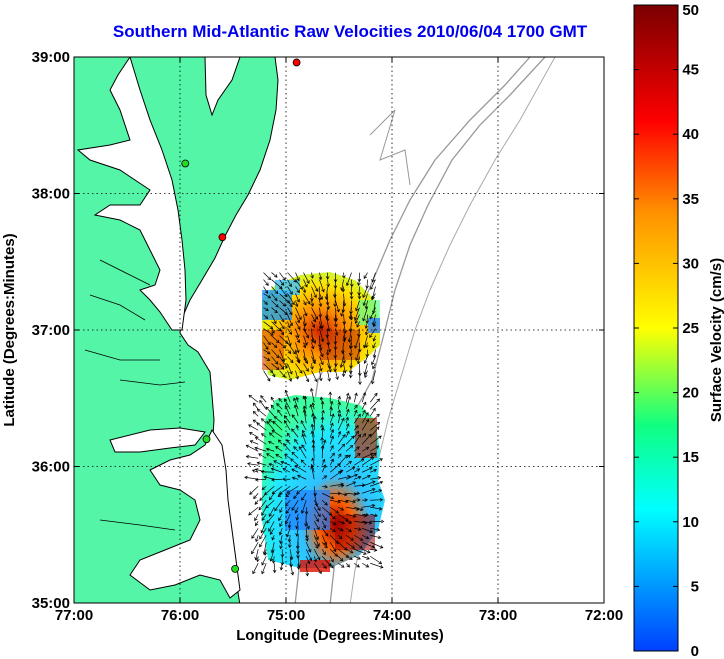  Describe the element at coordinates (656, 328) in the screenshot. I see `colorbar` at that location.